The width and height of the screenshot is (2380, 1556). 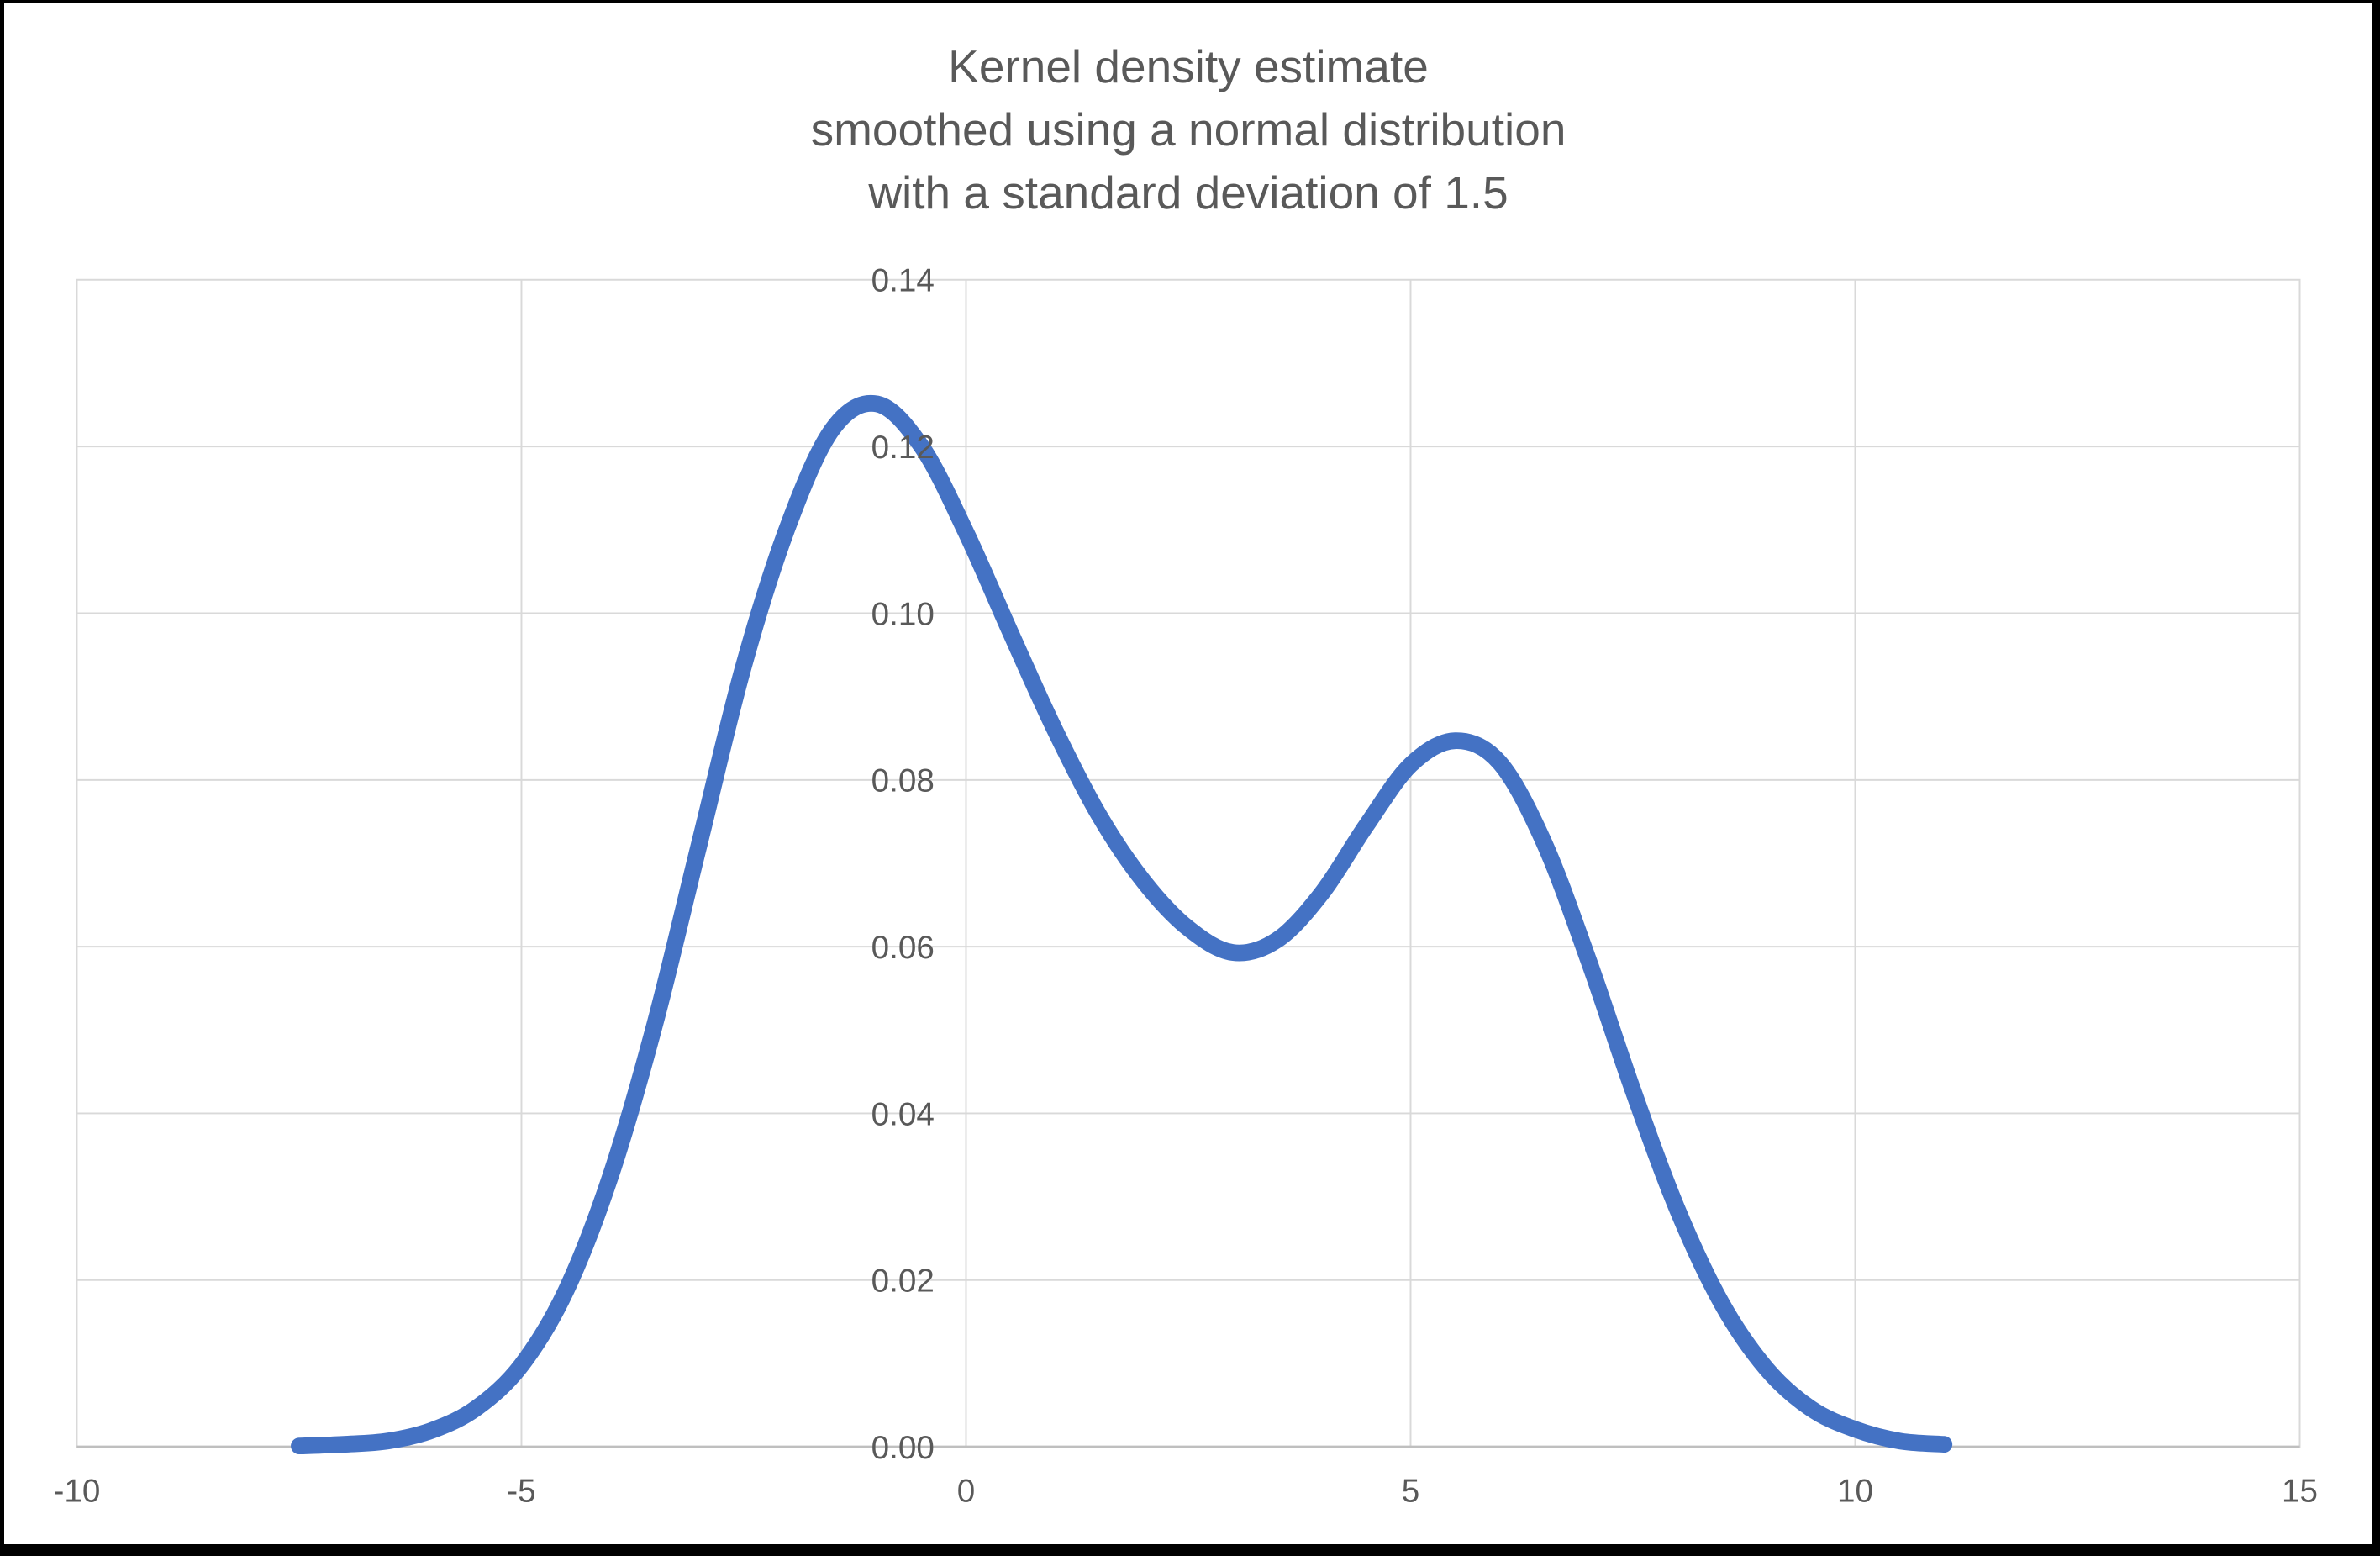 I want to click on x-tick-label: 15, so click(x=2300, y=1491).